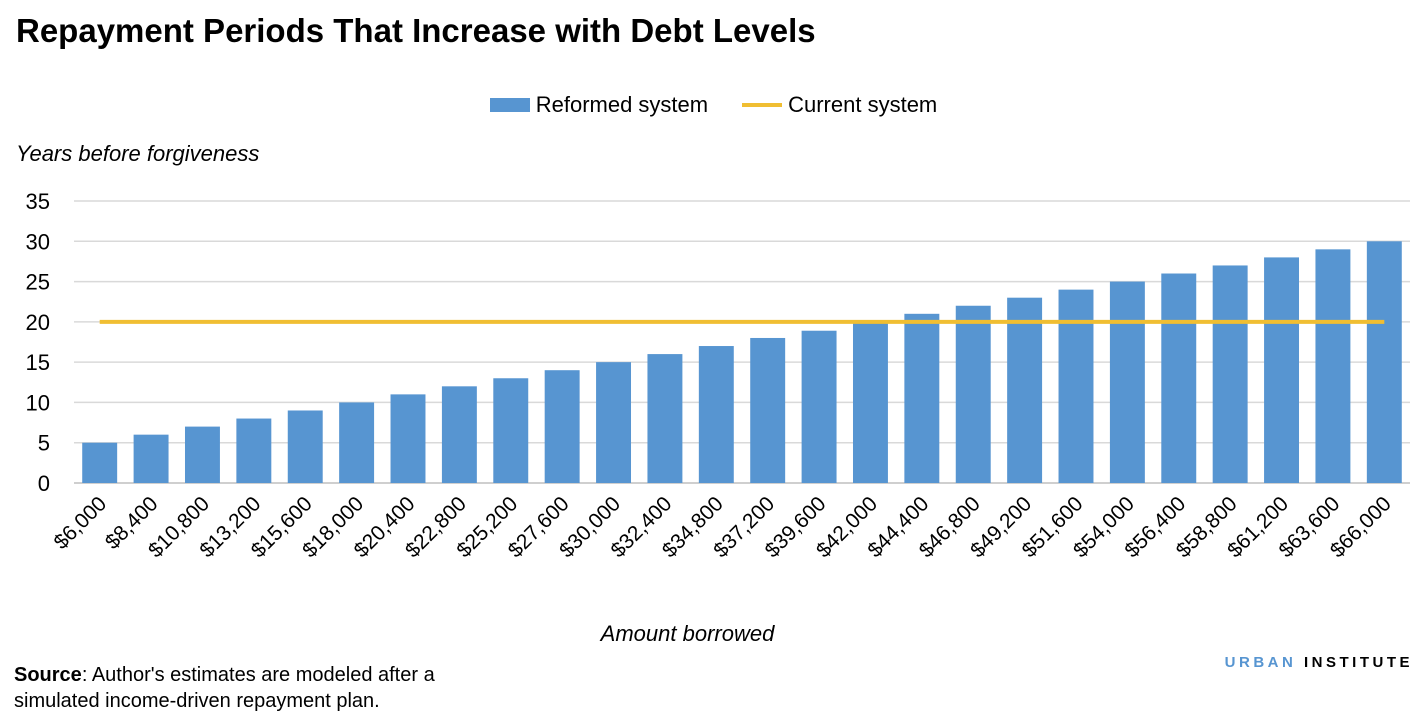 Image resolution: width=1427 pixels, height=722 pixels. Describe the element at coordinates (44, 443) in the screenshot. I see `y-tick-label: 5` at that location.